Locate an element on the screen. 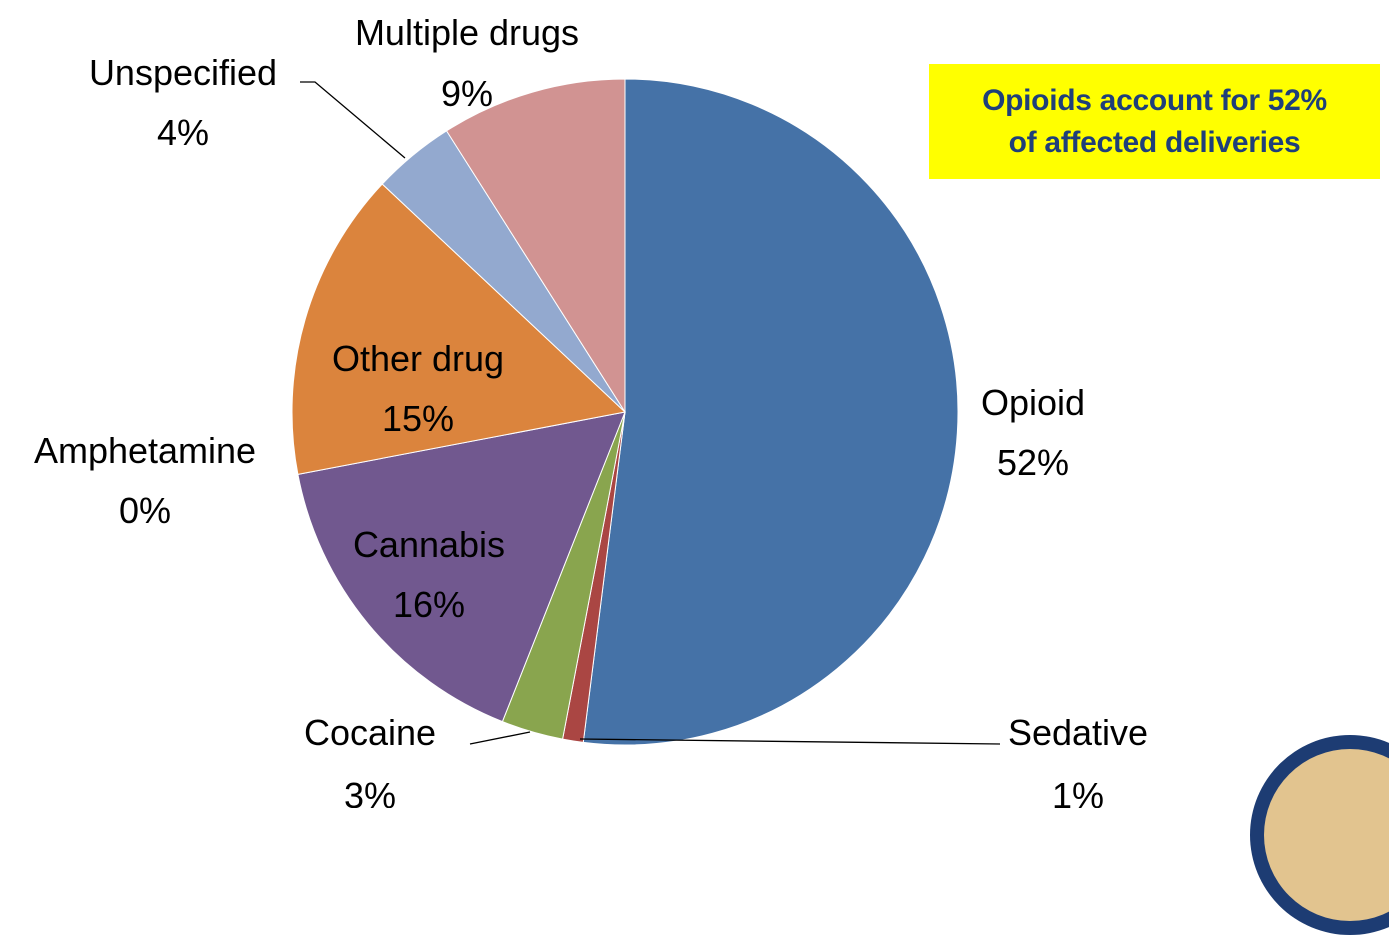 The width and height of the screenshot is (1389, 935). slice-label-multiple-drugs: Multiple drugs is located at coordinates (467, 32).